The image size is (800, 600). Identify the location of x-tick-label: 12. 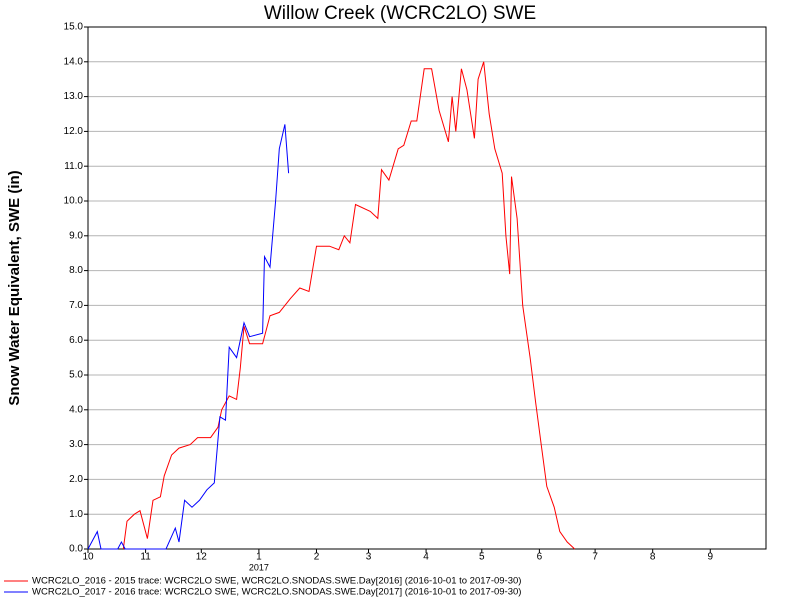
(202, 557).